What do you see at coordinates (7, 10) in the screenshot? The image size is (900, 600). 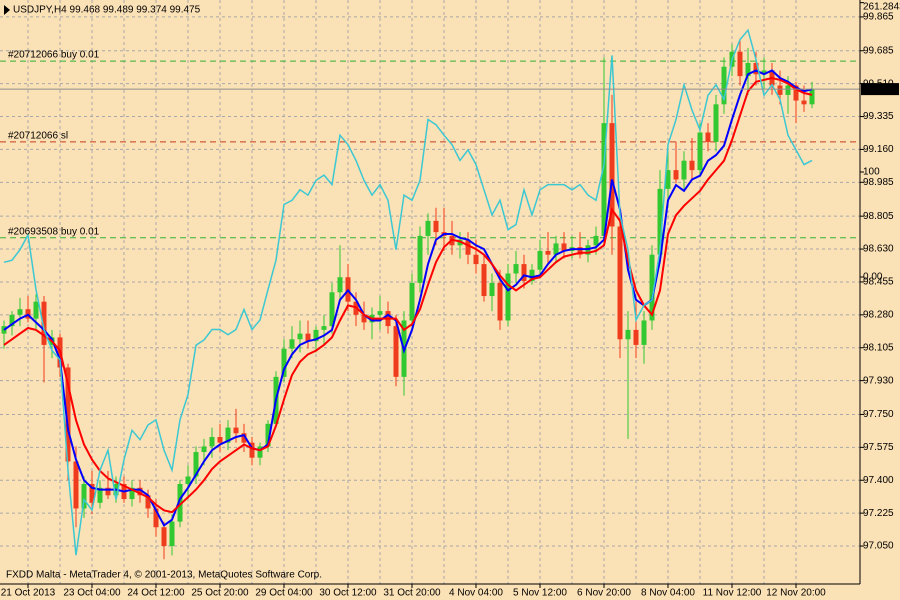 I see `symbol-icon` at bounding box center [7, 10].